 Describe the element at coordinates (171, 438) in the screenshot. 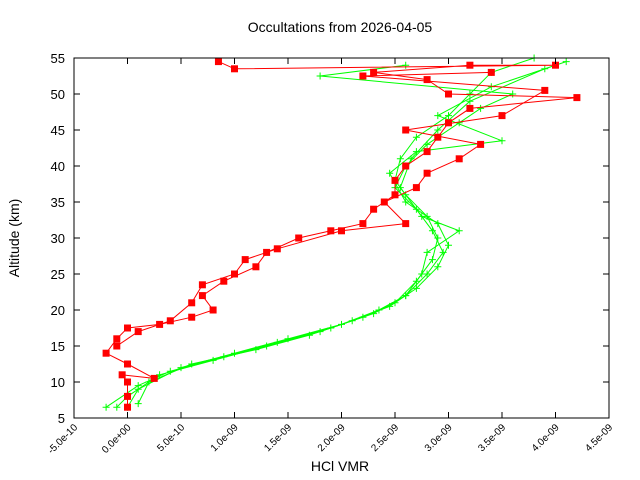

I see `x-tick-label: 5.0e-10` at that location.